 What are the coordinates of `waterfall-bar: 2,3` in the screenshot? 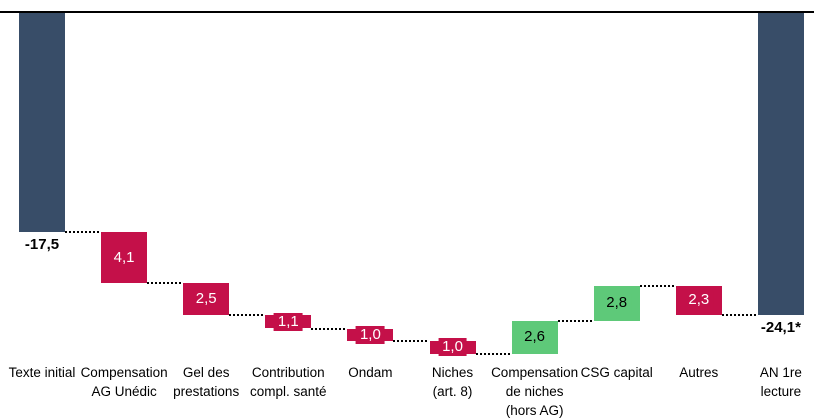 It's located at (698, 300).